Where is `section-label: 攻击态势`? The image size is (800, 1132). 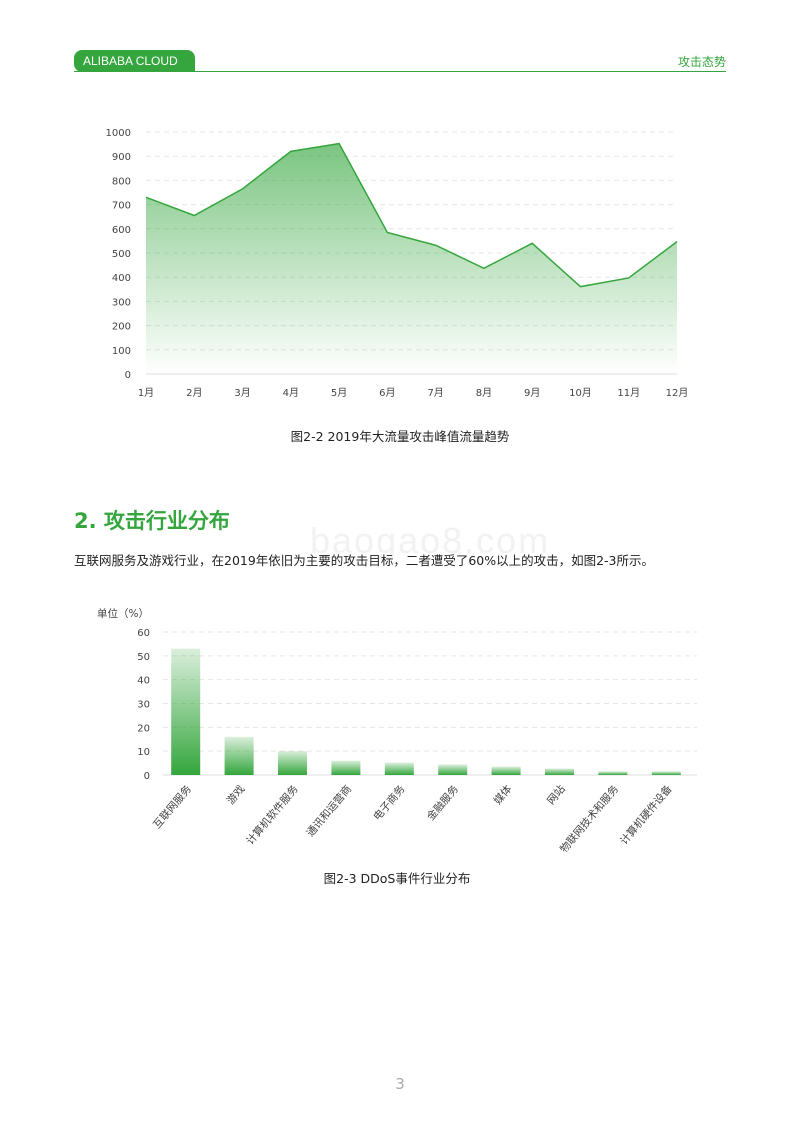
section-label: 攻击态势 is located at coordinates (701, 62).